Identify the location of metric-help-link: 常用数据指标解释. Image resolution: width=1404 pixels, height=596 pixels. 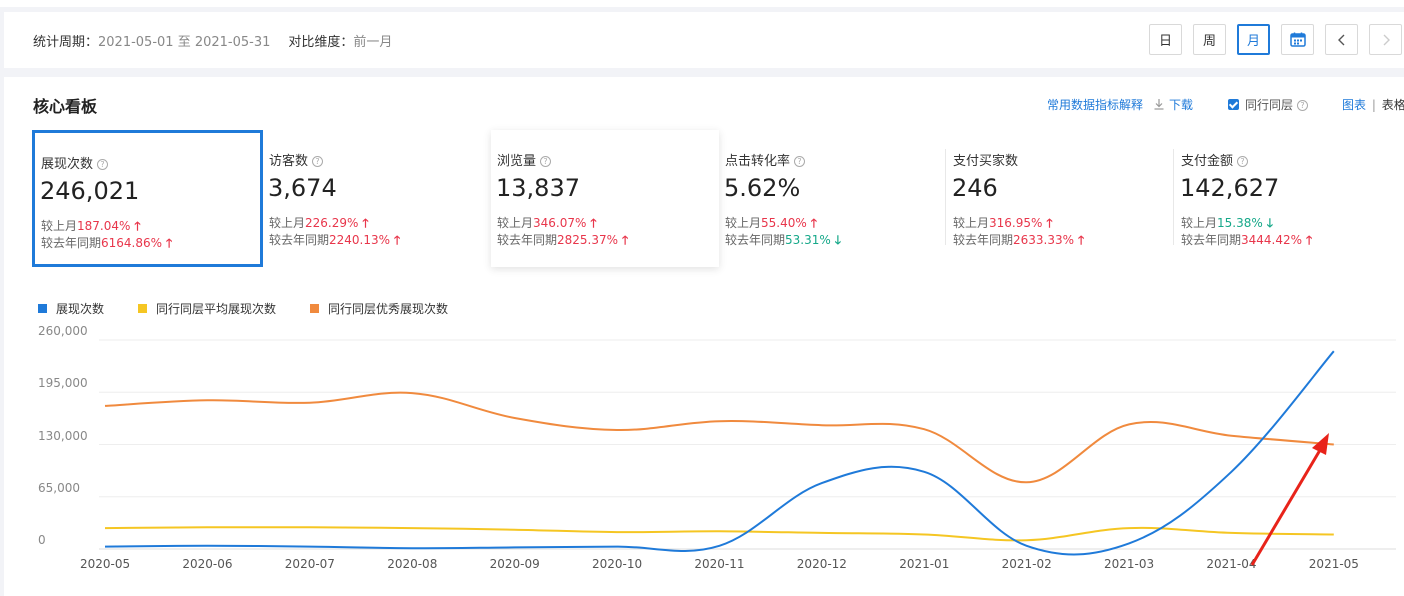
(1095, 105).